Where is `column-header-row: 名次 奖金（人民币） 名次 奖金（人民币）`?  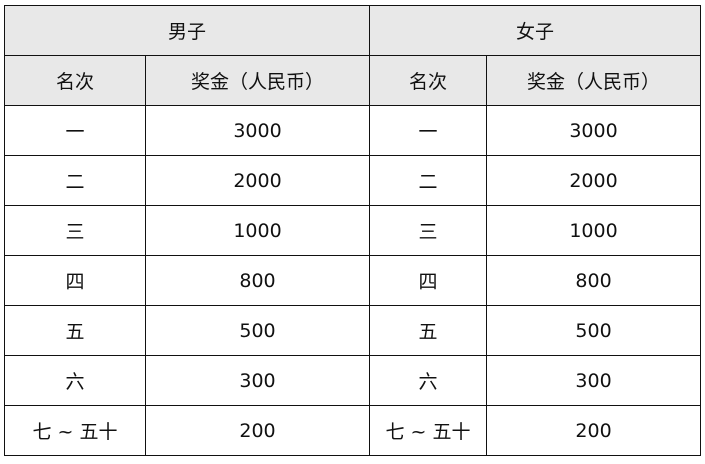
column-header-row: 名次 奖金（人民币） 名次 奖金（人民币） is located at coordinates (353, 80).